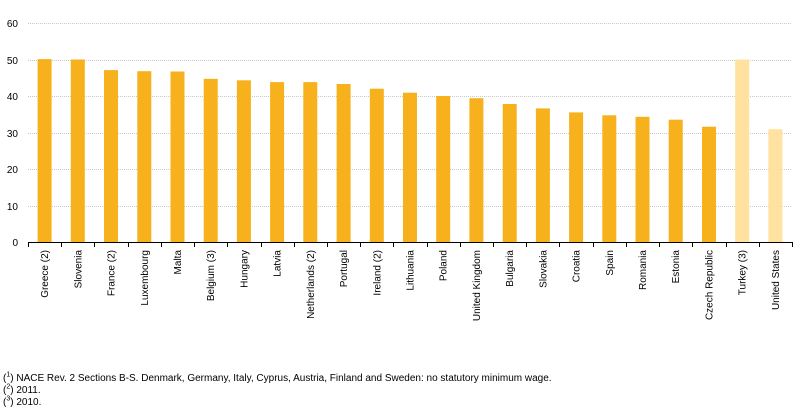 The image size is (800, 410). What do you see at coordinates (577, 266) in the screenshot?
I see `x-tick-label: Croatia` at bounding box center [577, 266].